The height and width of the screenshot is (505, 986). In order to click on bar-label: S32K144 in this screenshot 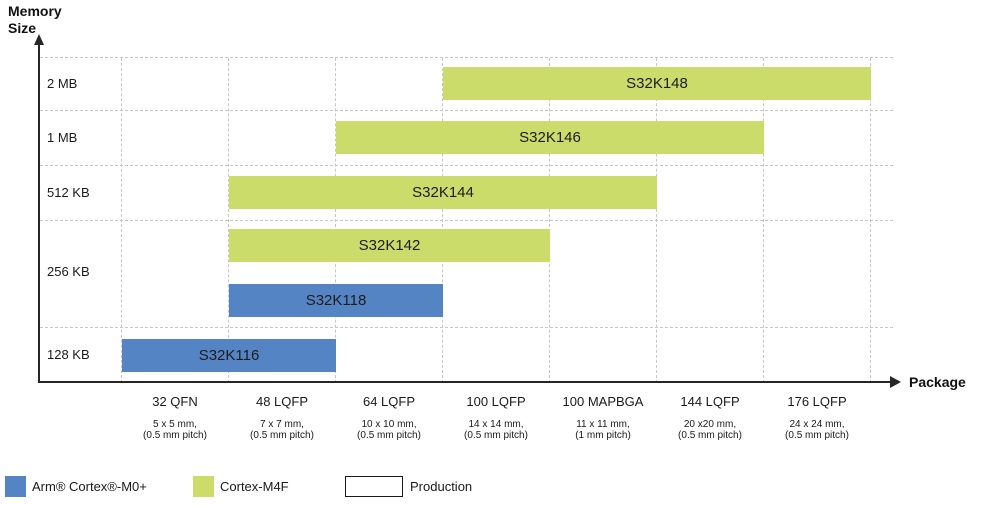, I will do `click(443, 192)`.